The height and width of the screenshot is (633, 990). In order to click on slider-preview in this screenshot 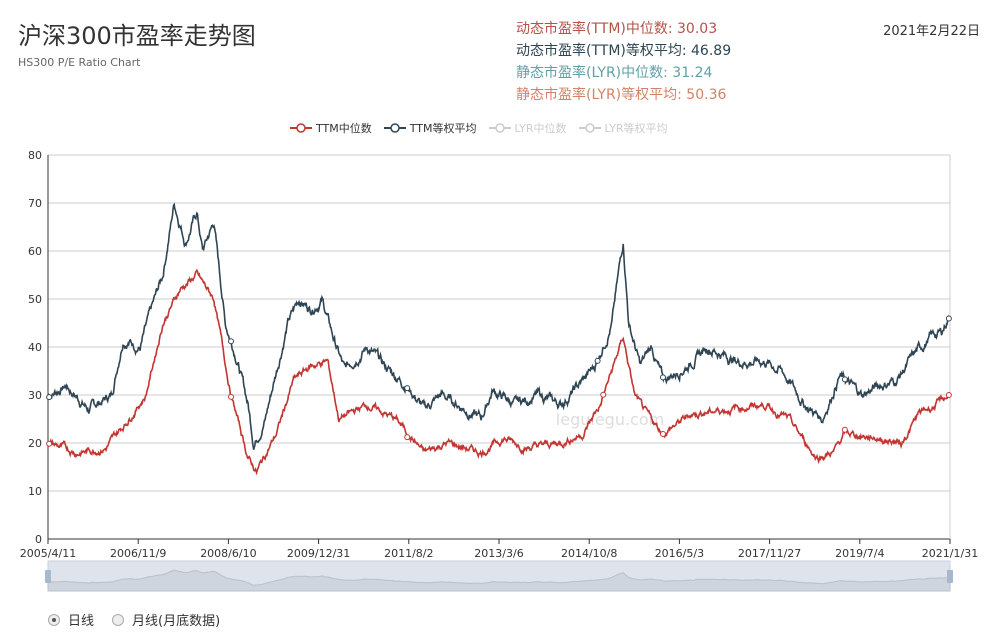, I will do `click(499, 580)`.